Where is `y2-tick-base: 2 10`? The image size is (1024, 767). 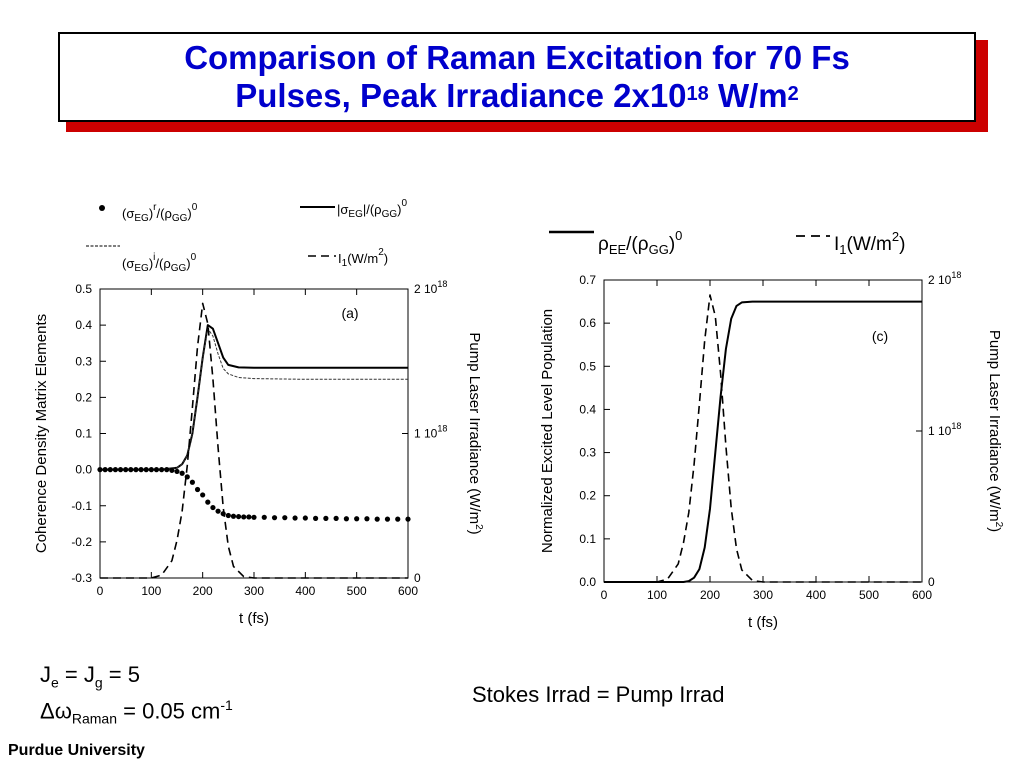
y2-tick-base: 2 10 is located at coordinates (940, 280).